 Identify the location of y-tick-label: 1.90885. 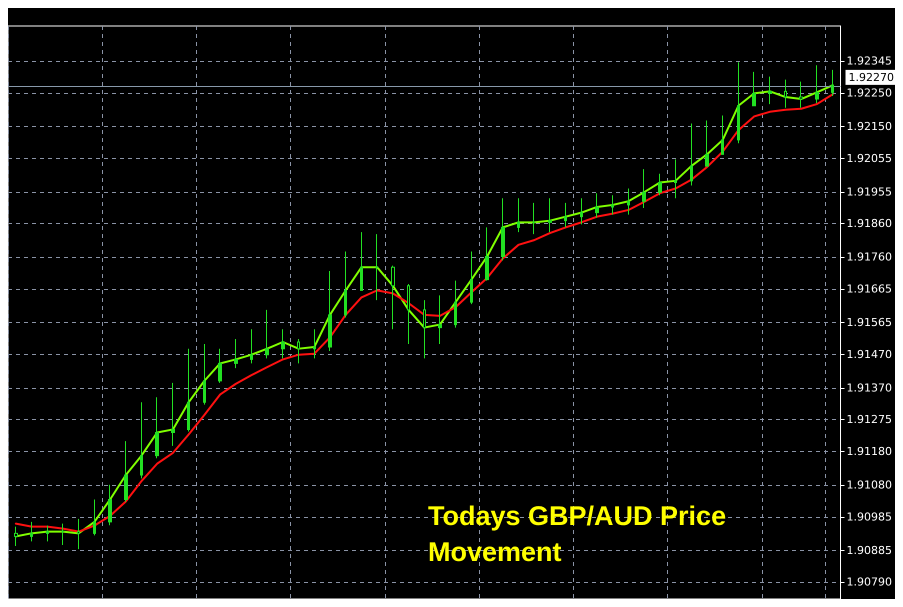
(869, 550).